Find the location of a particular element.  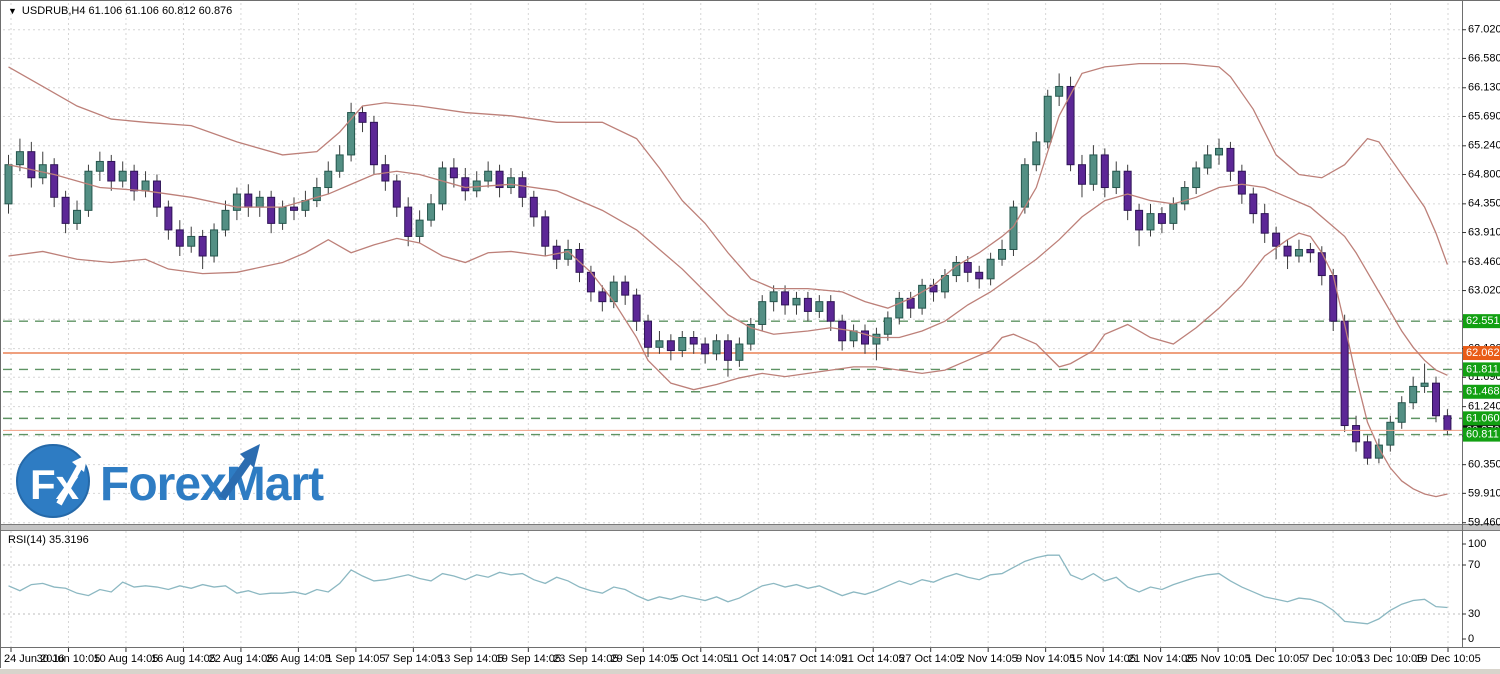

rsi-layer is located at coordinates (728, 589).